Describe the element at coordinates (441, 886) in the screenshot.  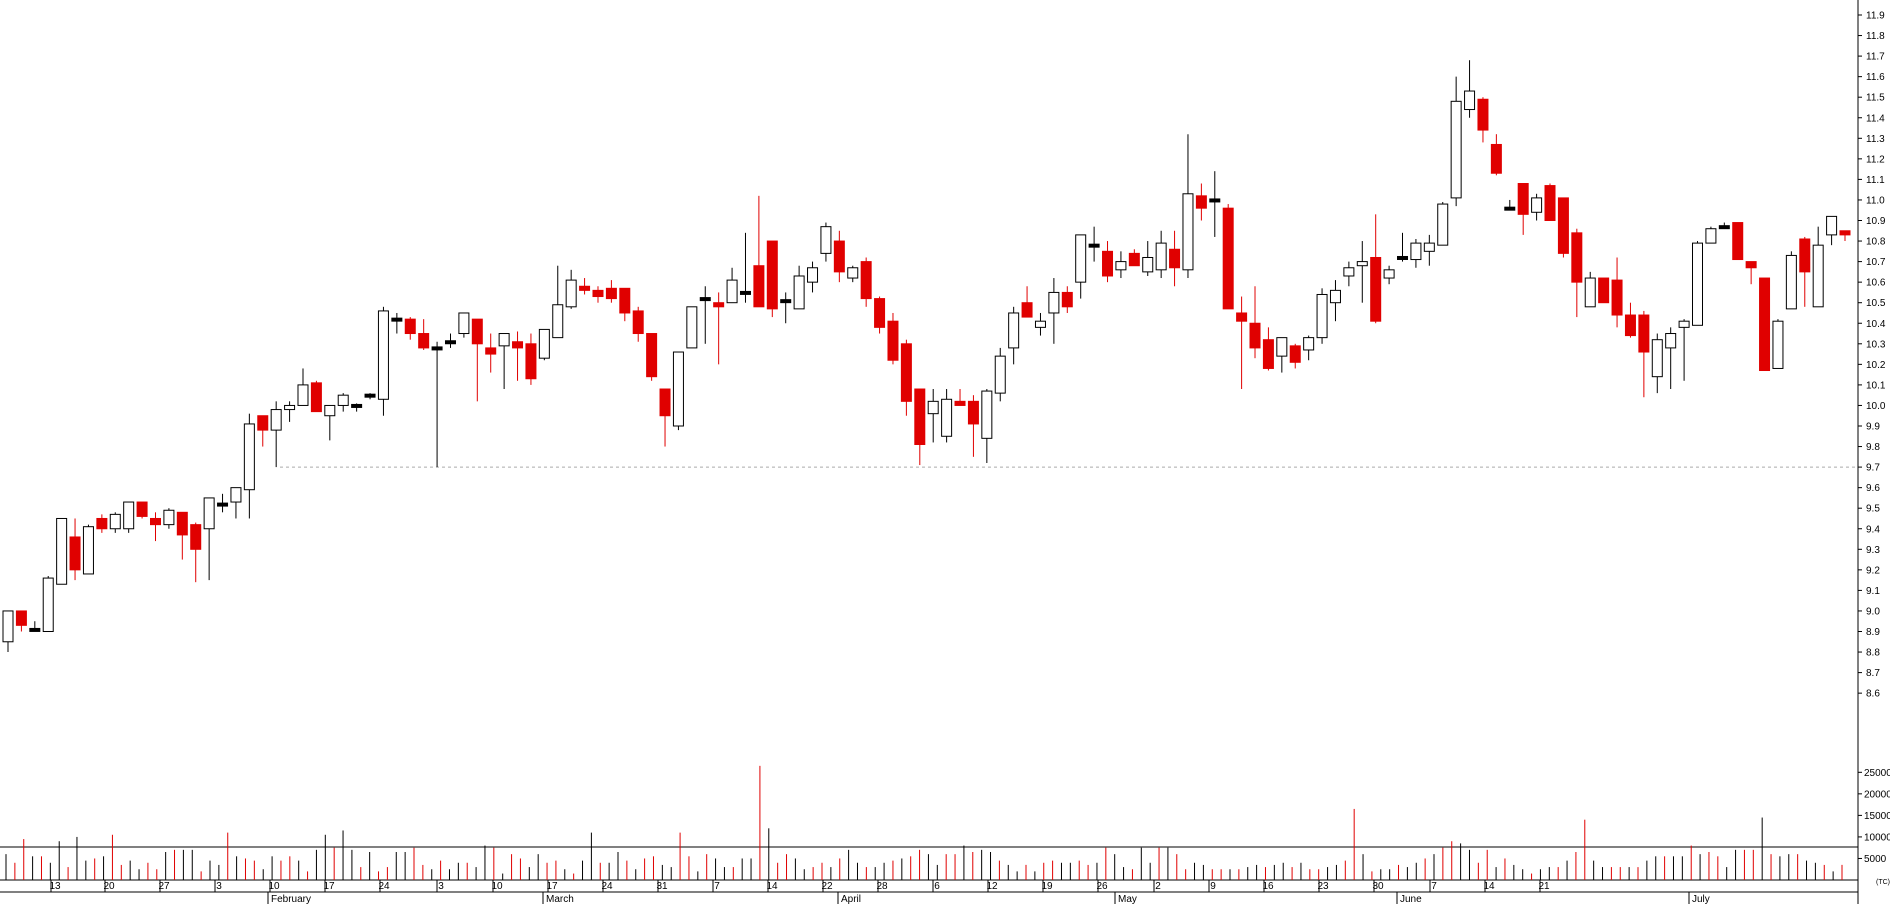
I see `day-label: 3` at that location.